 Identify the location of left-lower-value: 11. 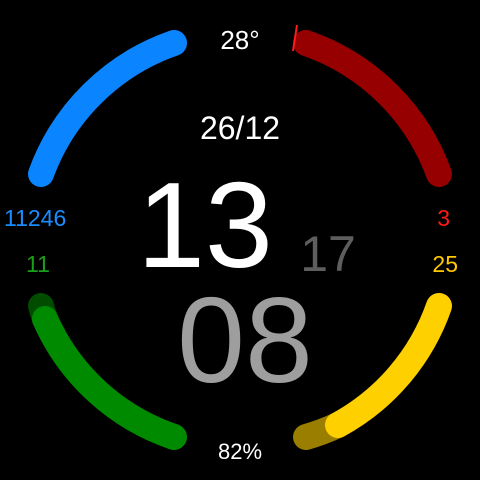
(38, 264).